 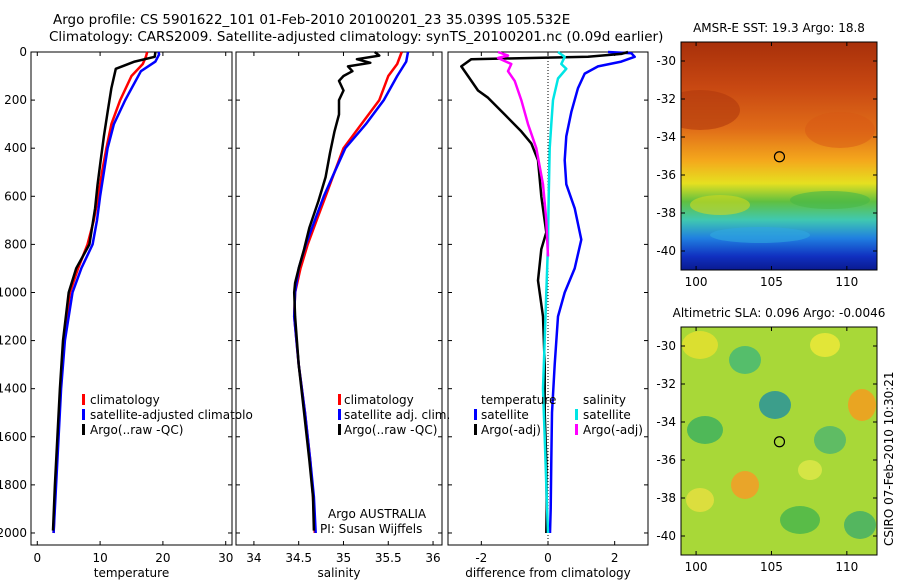 I want to click on legend-label-satellite: satellite adj. clim., so click(x=397, y=415).